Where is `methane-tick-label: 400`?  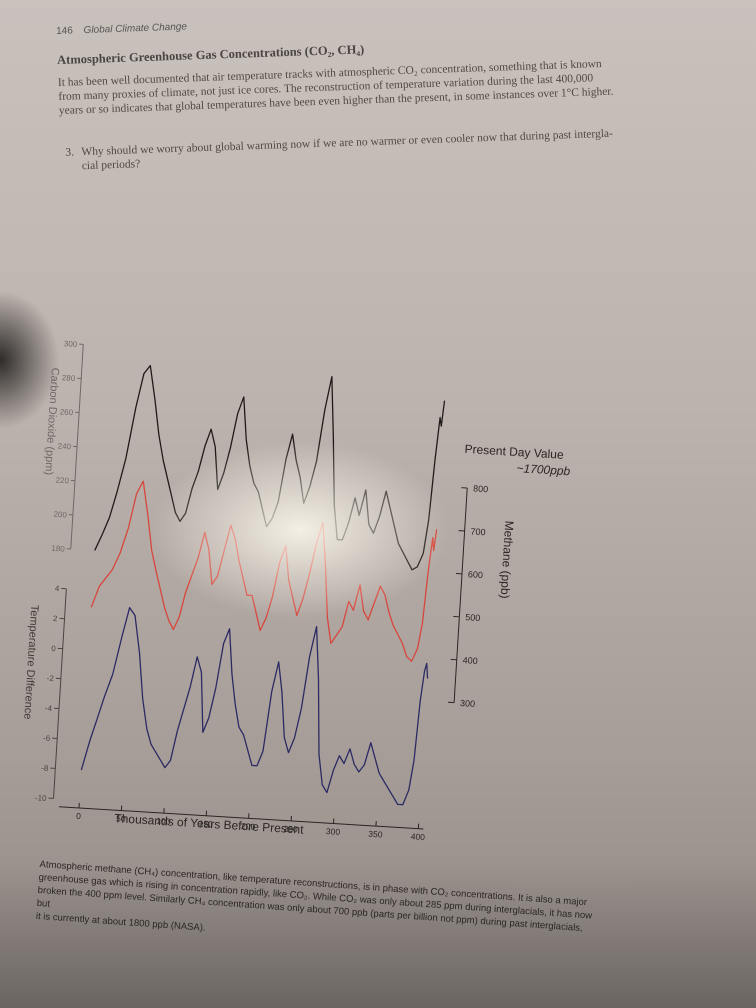
methane-tick-label: 400 is located at coordinates (470, 660).